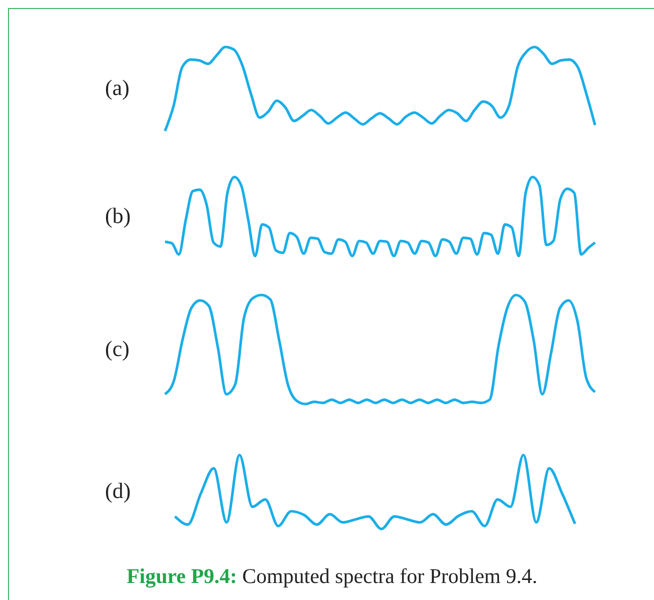 This screenshot has width=654, height=600. I want to click on text: (b), so click(118, 215).